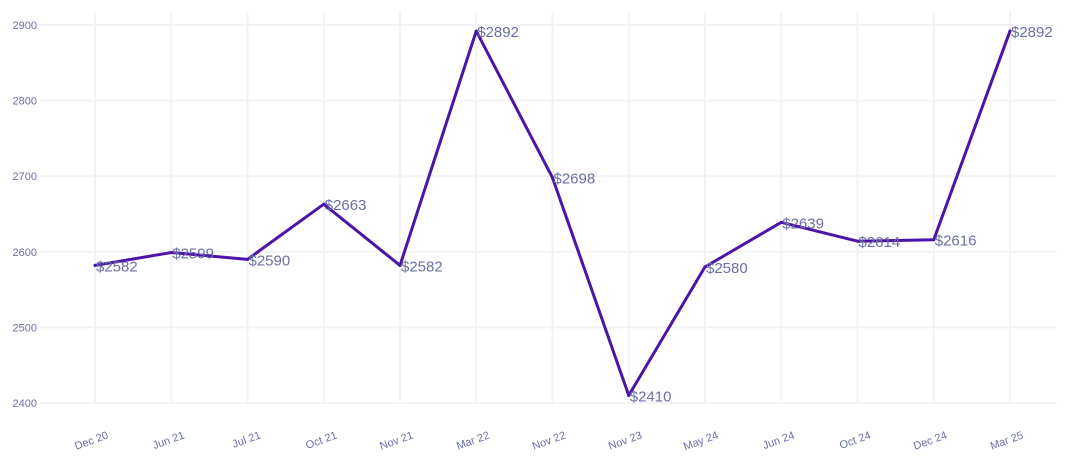 The width and height of the screenshot is (1070, 465). I want to click on data-label: $2614, so click(880, 242).